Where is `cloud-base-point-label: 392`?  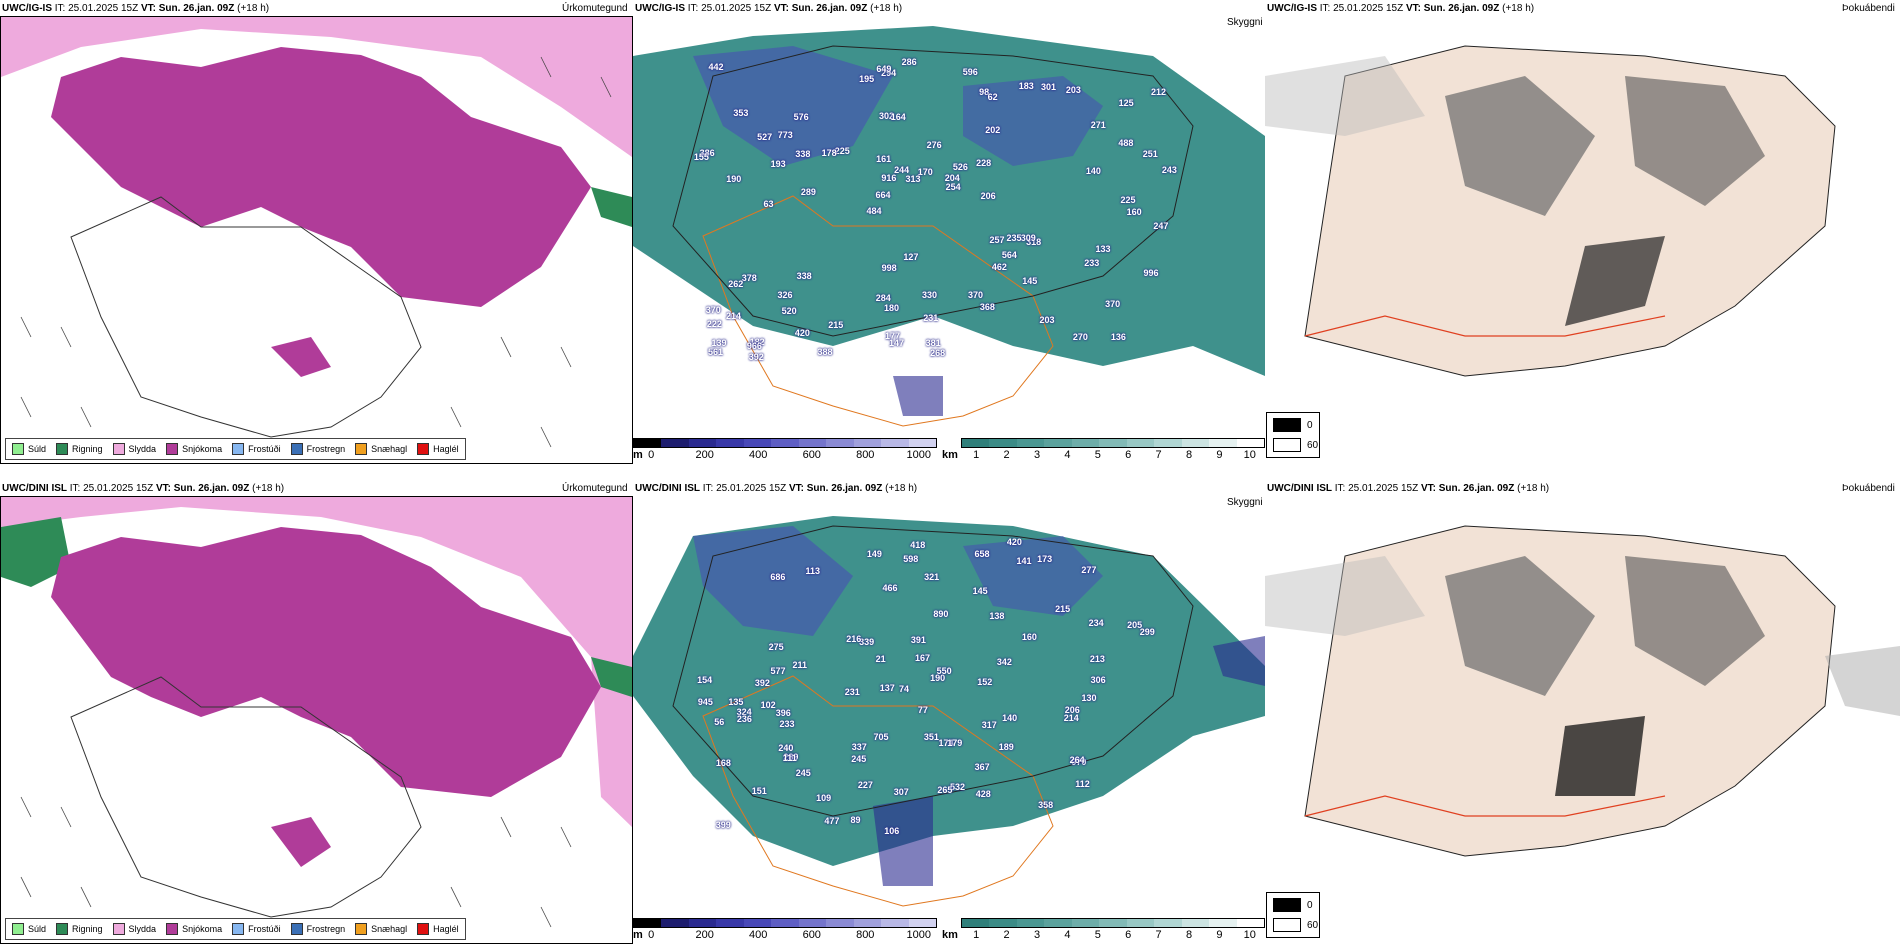 cloud-base-point-label: 392 is located at coordinates (762, 682).